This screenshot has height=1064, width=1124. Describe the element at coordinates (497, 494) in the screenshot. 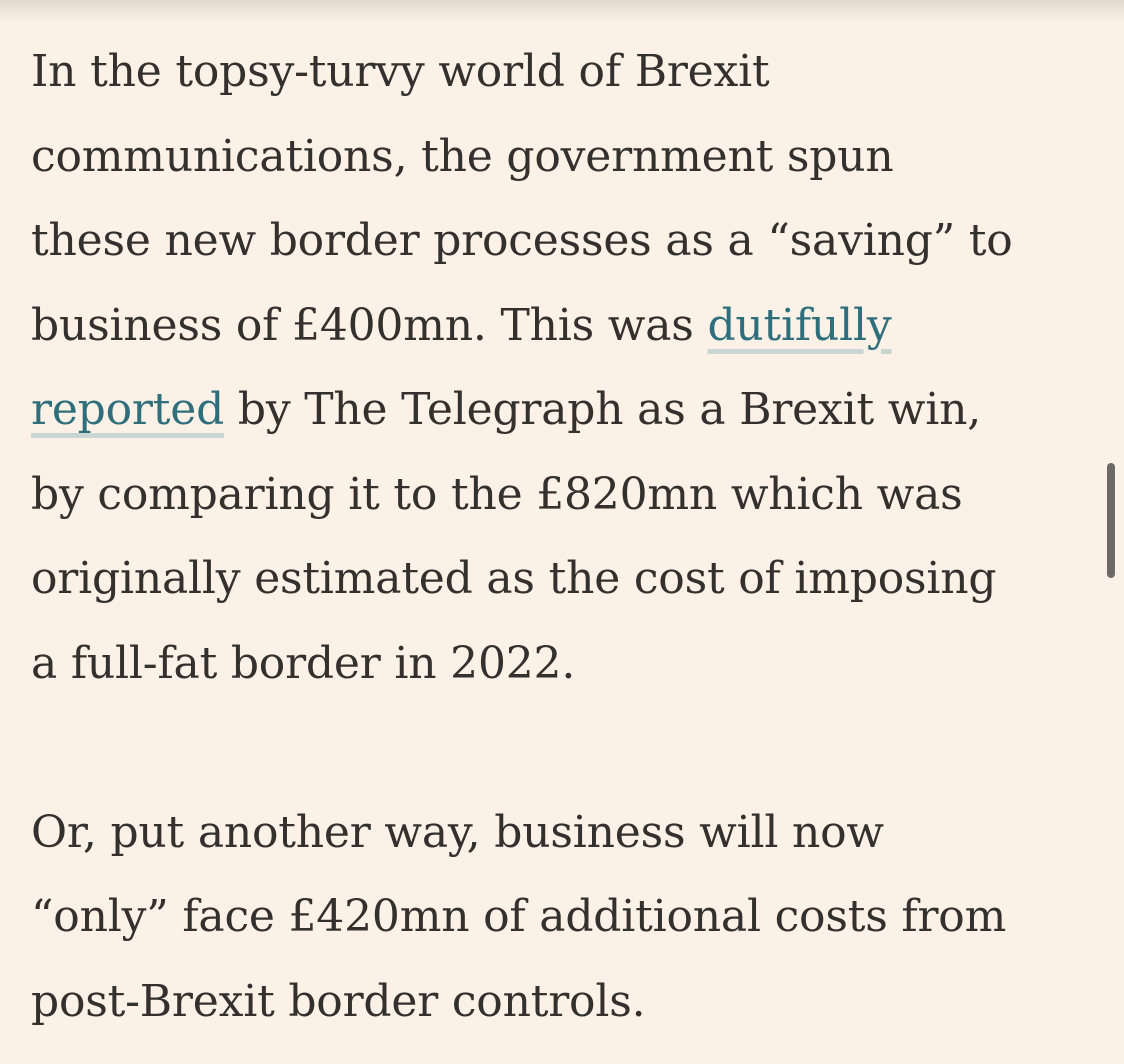

I see `paragraph-1-line-6: by comparing it to the £820mn which was` at that location.